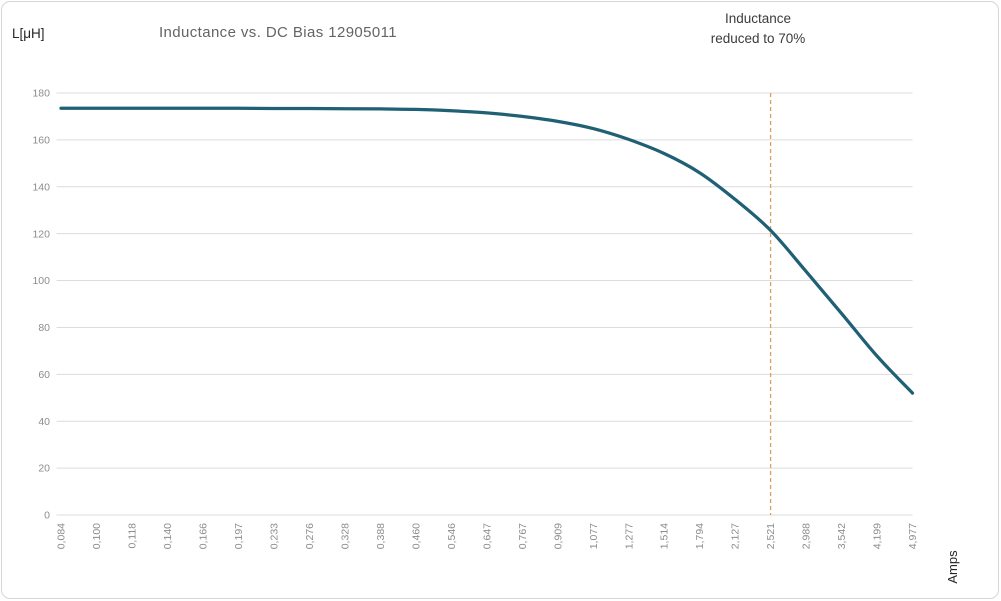 Image resolution: width=1001 pixels, height=601 pixels. Describe the element at coordinates (381, 536) in the screenshot. I see `x-tick-label: 0,388` at that location.